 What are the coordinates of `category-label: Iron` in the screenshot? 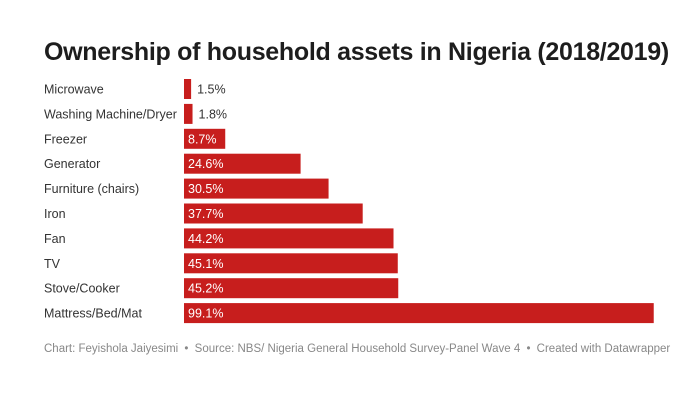 It's located at (55, 214).